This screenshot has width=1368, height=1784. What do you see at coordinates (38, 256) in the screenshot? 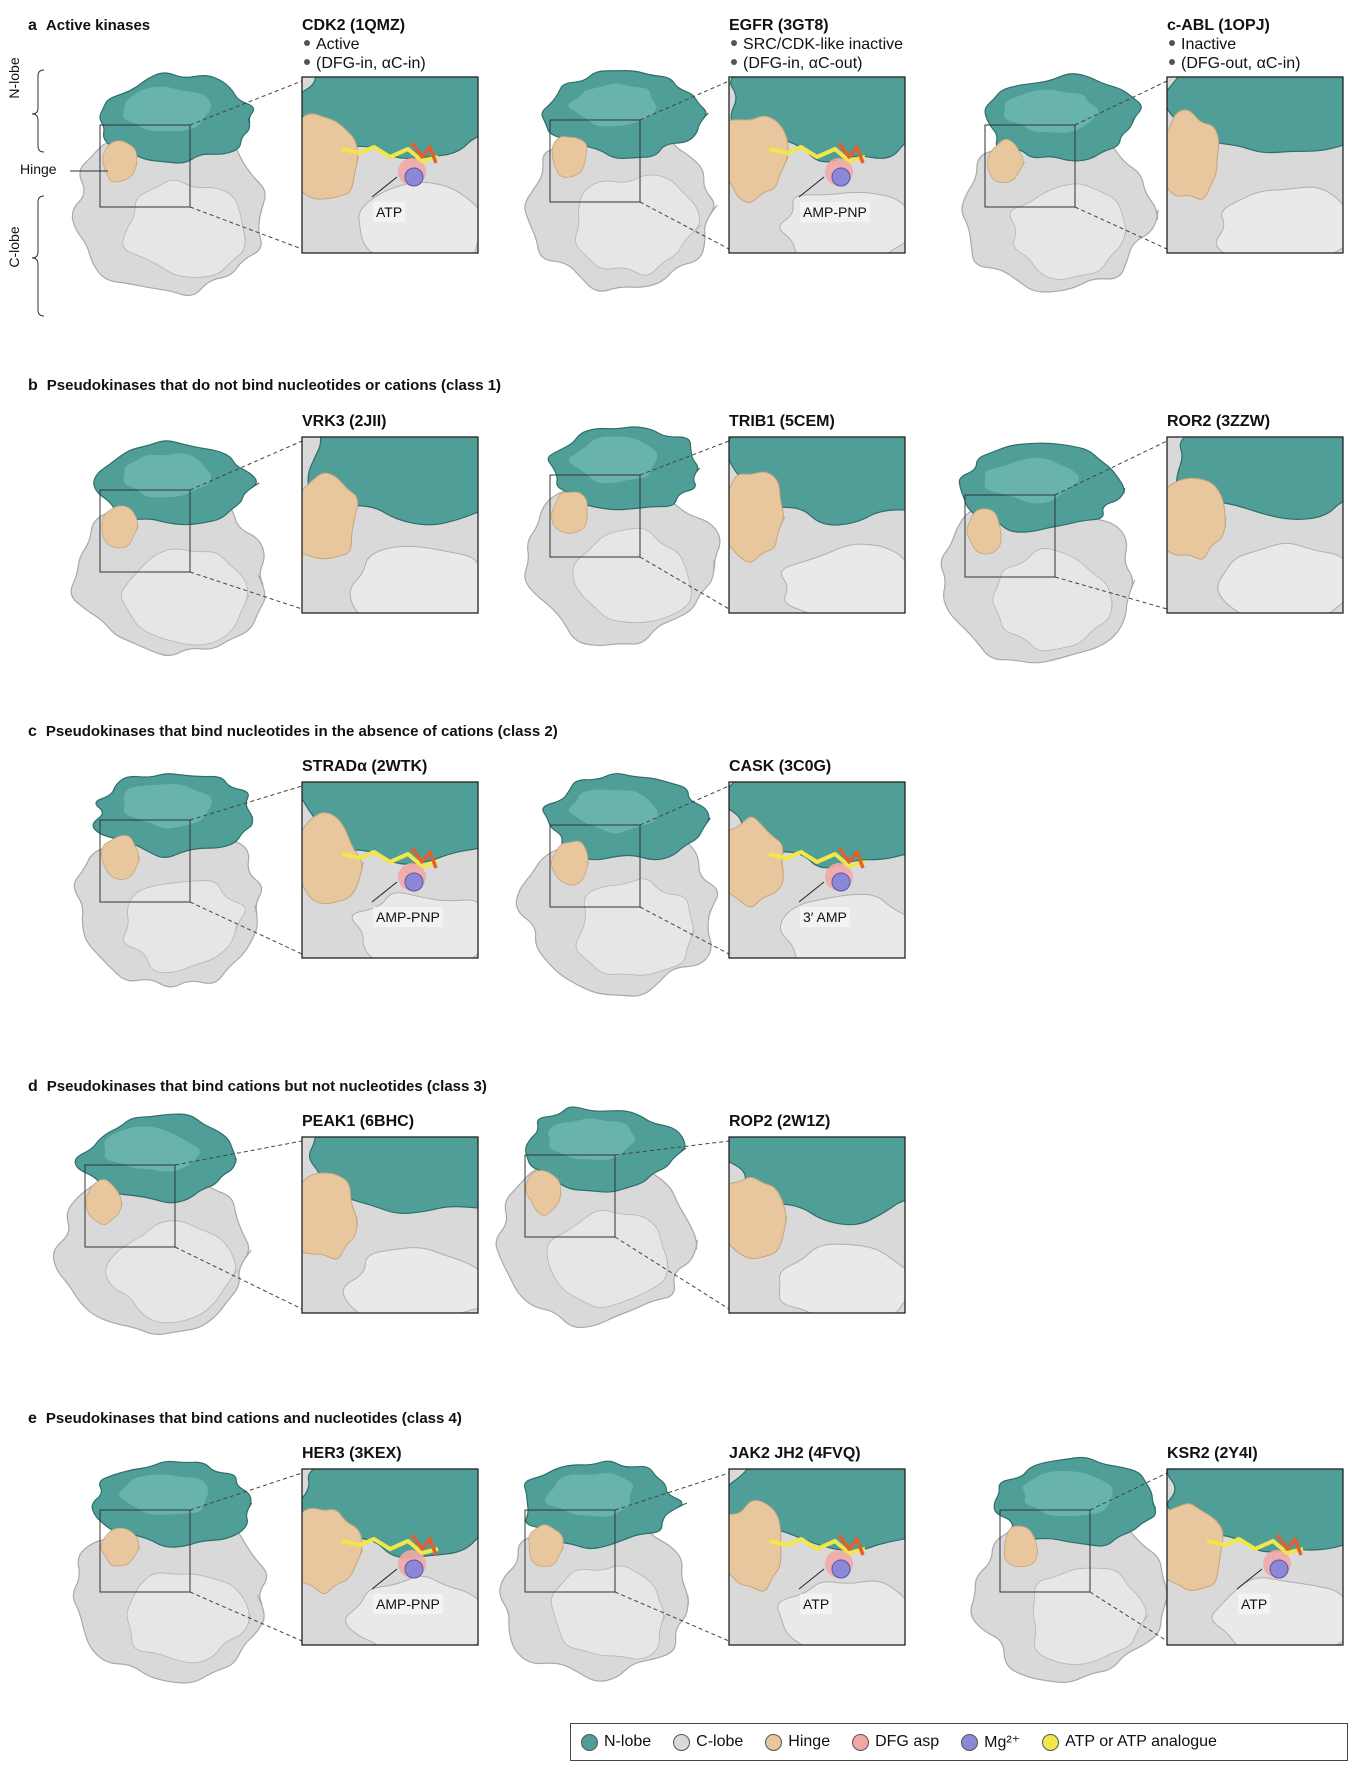
I see `c-lobe-brace` at bounding box center [38, 256].